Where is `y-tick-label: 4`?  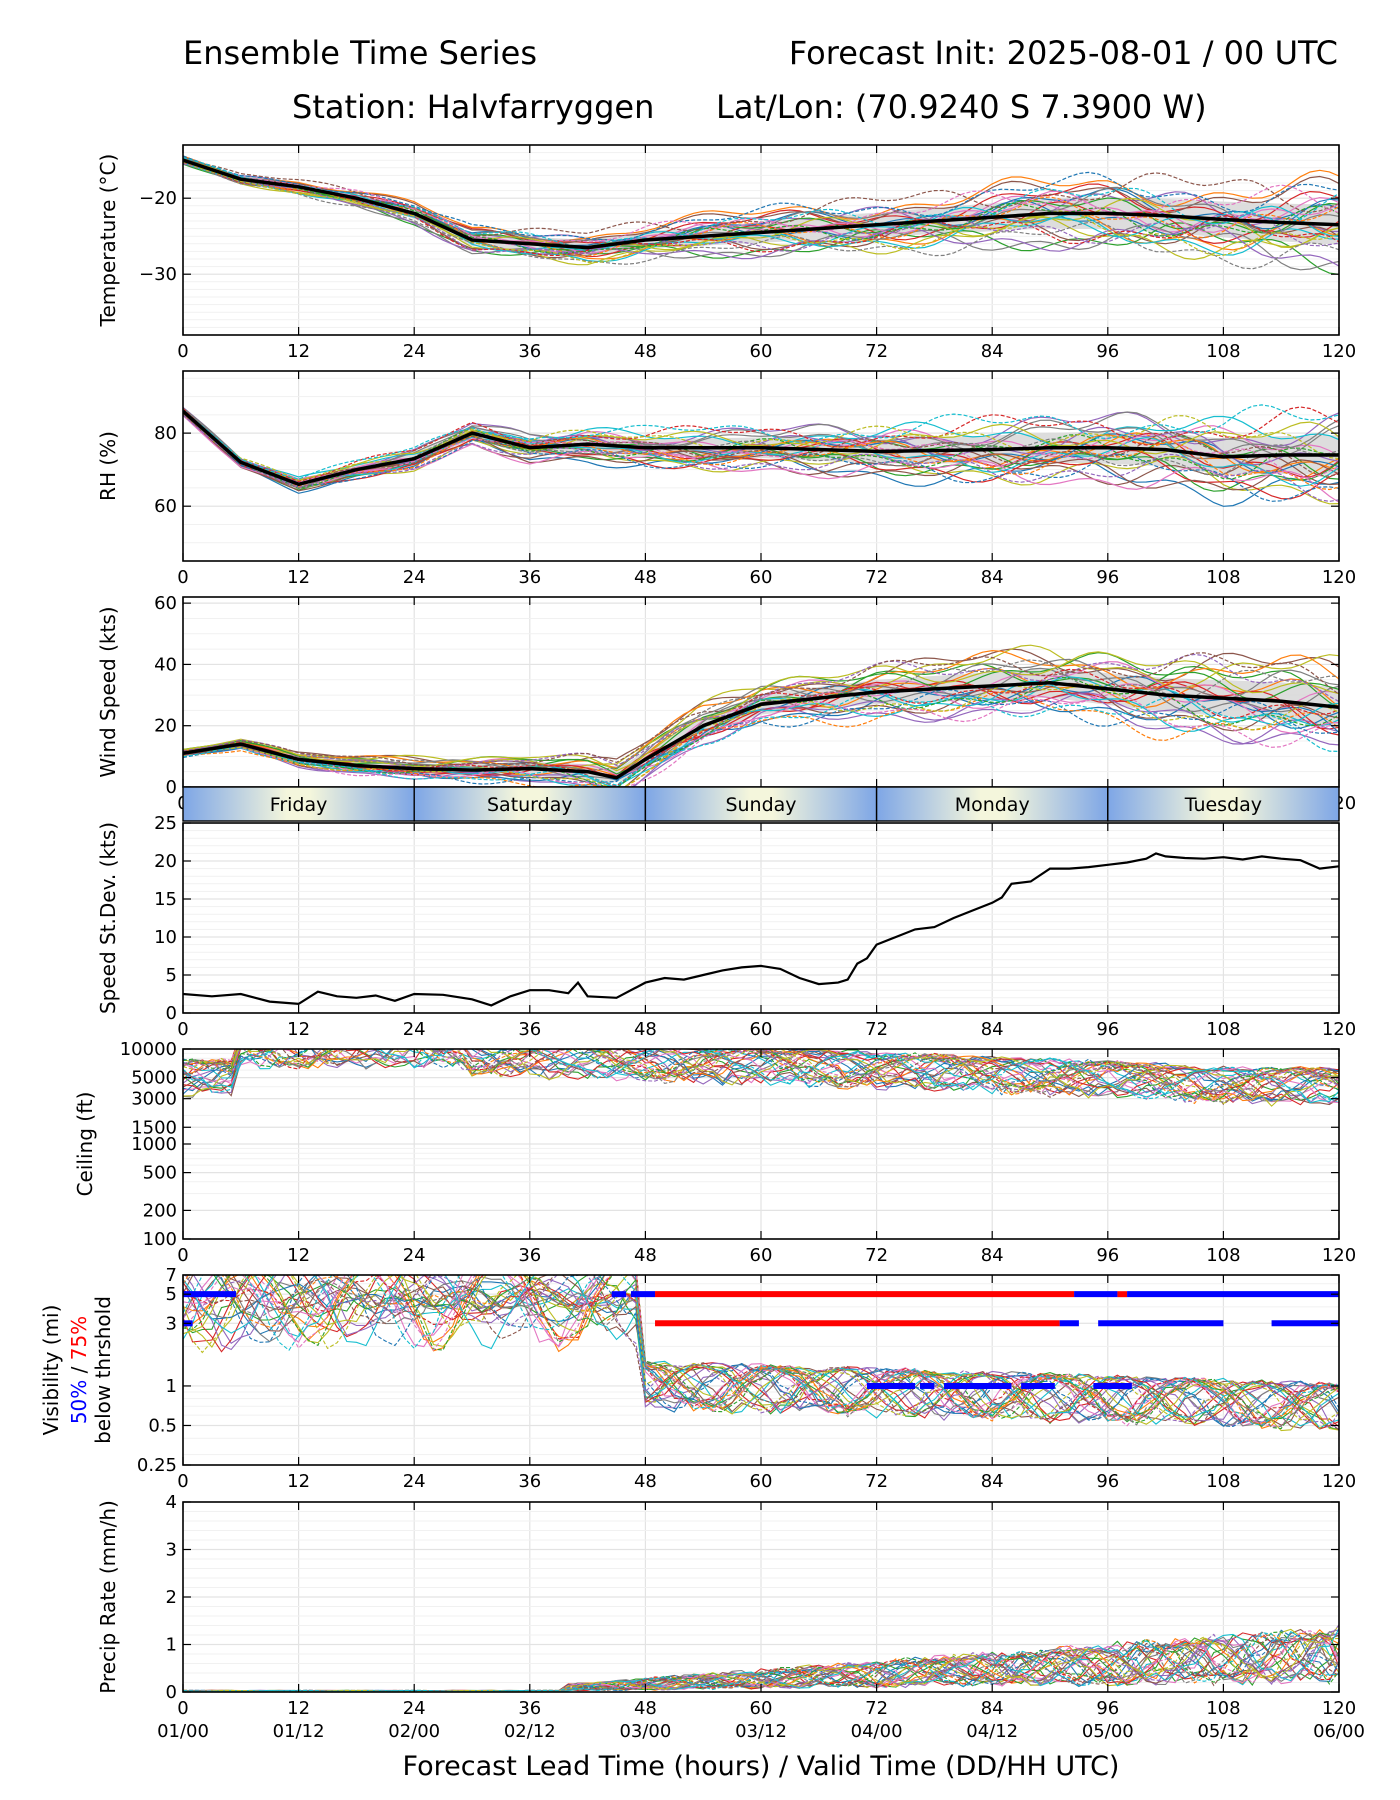
y-tick-label: 4 is located at coordinates (171, 1502).